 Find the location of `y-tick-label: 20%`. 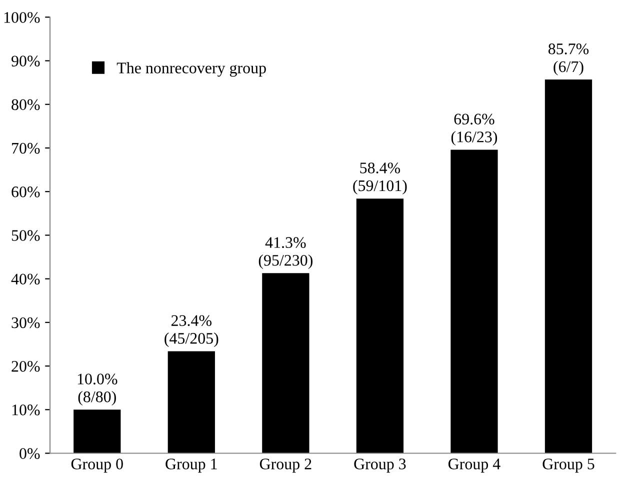

y-tick-label: 20% is located at coordinates (26, 366).